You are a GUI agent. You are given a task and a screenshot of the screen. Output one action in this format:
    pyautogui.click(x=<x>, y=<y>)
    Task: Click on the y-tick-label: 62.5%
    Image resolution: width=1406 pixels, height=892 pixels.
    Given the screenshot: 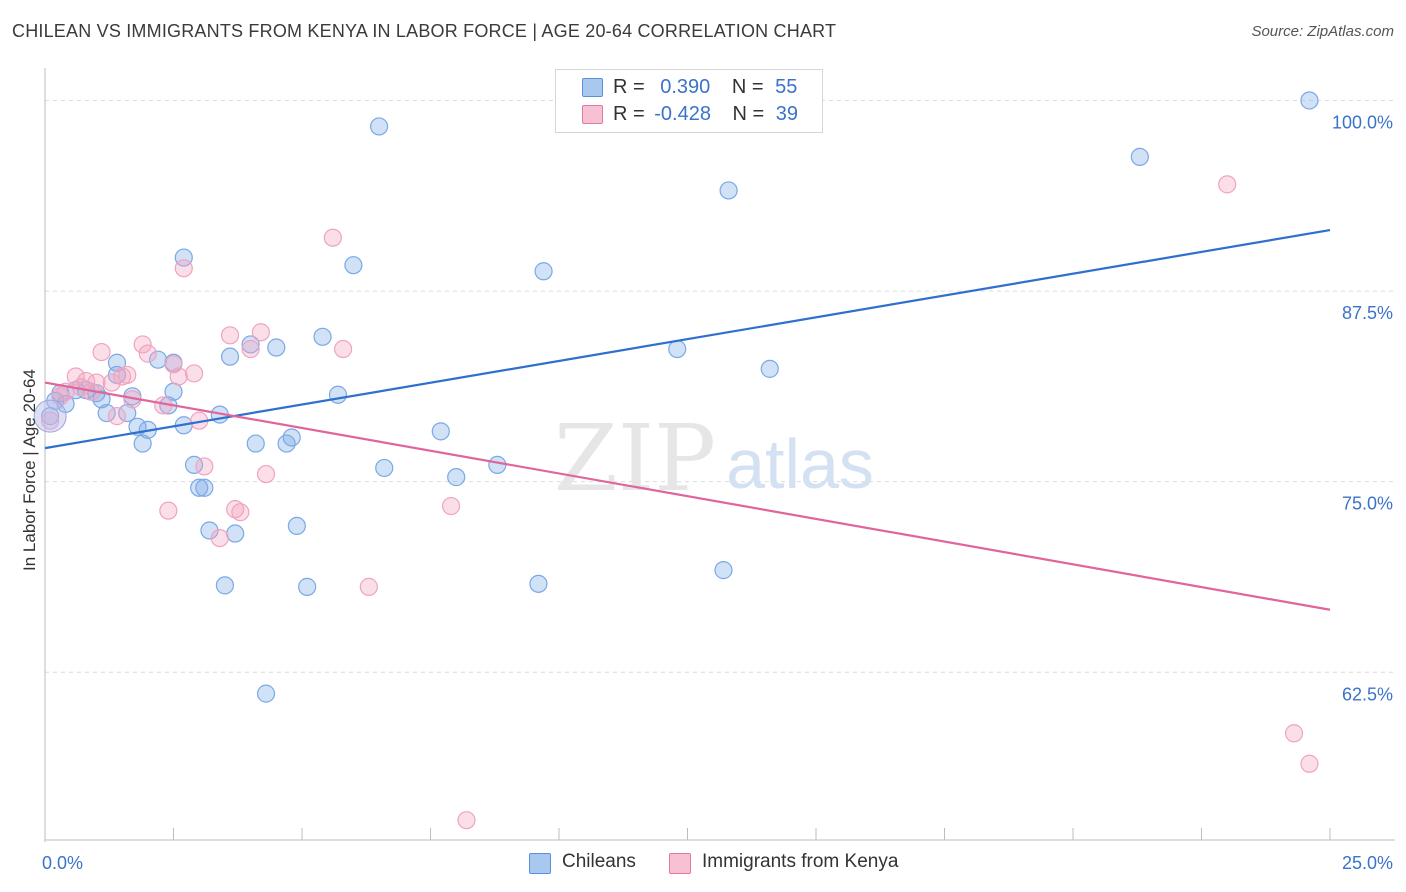 What is the action you would take?
    pyautogui.click(x=1367, y=694)
    